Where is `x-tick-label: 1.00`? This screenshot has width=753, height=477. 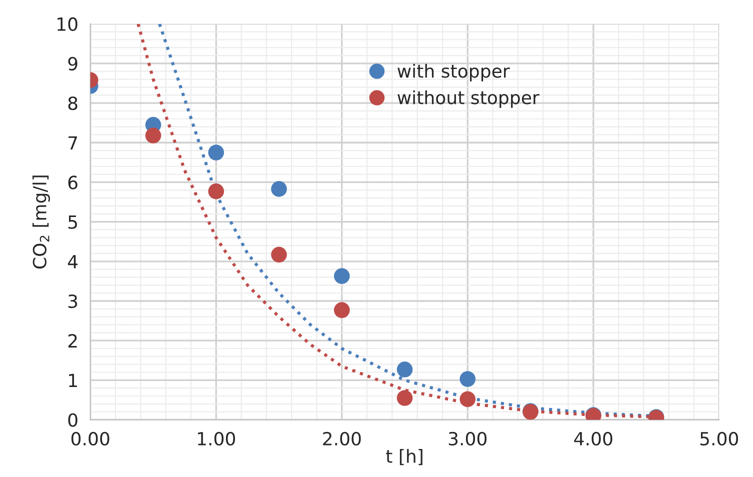
x-tick-label: 1.00 is located at coordinates (217, 439).